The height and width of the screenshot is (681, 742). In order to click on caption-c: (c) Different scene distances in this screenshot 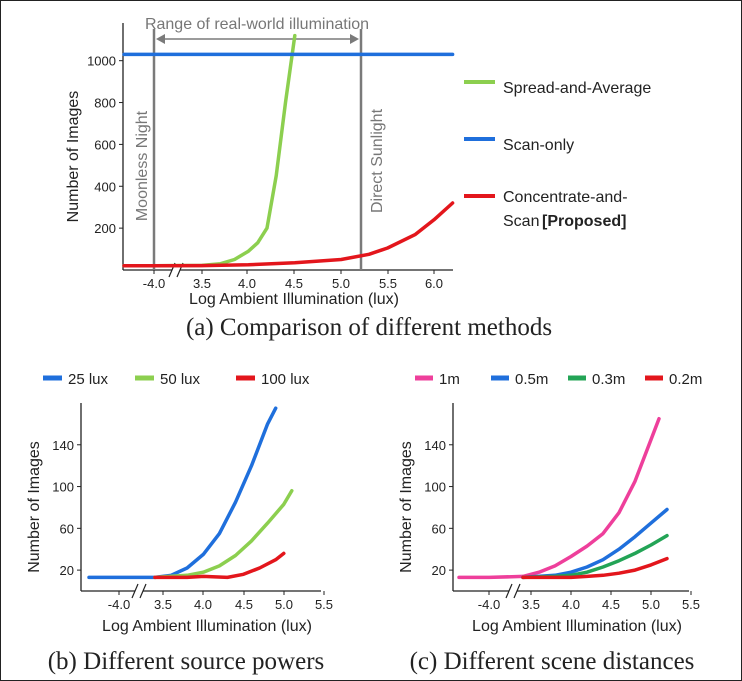, I will do `click(552, 661)`.